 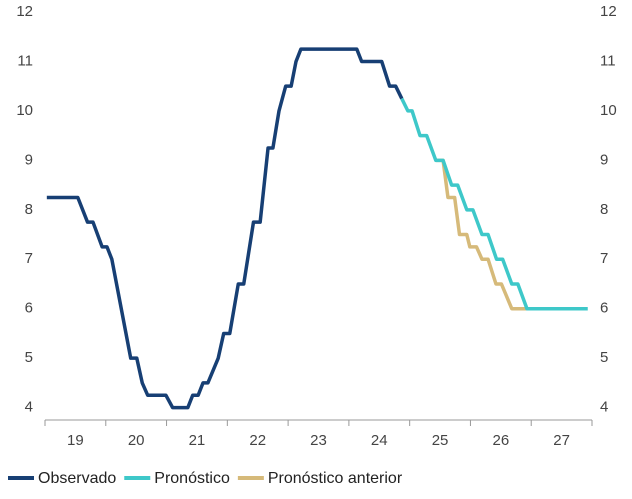 What do you see at coordinates (197, 440) in the screenshot?
I see `x-tick-label: 21` at bounding box center [197, 440].